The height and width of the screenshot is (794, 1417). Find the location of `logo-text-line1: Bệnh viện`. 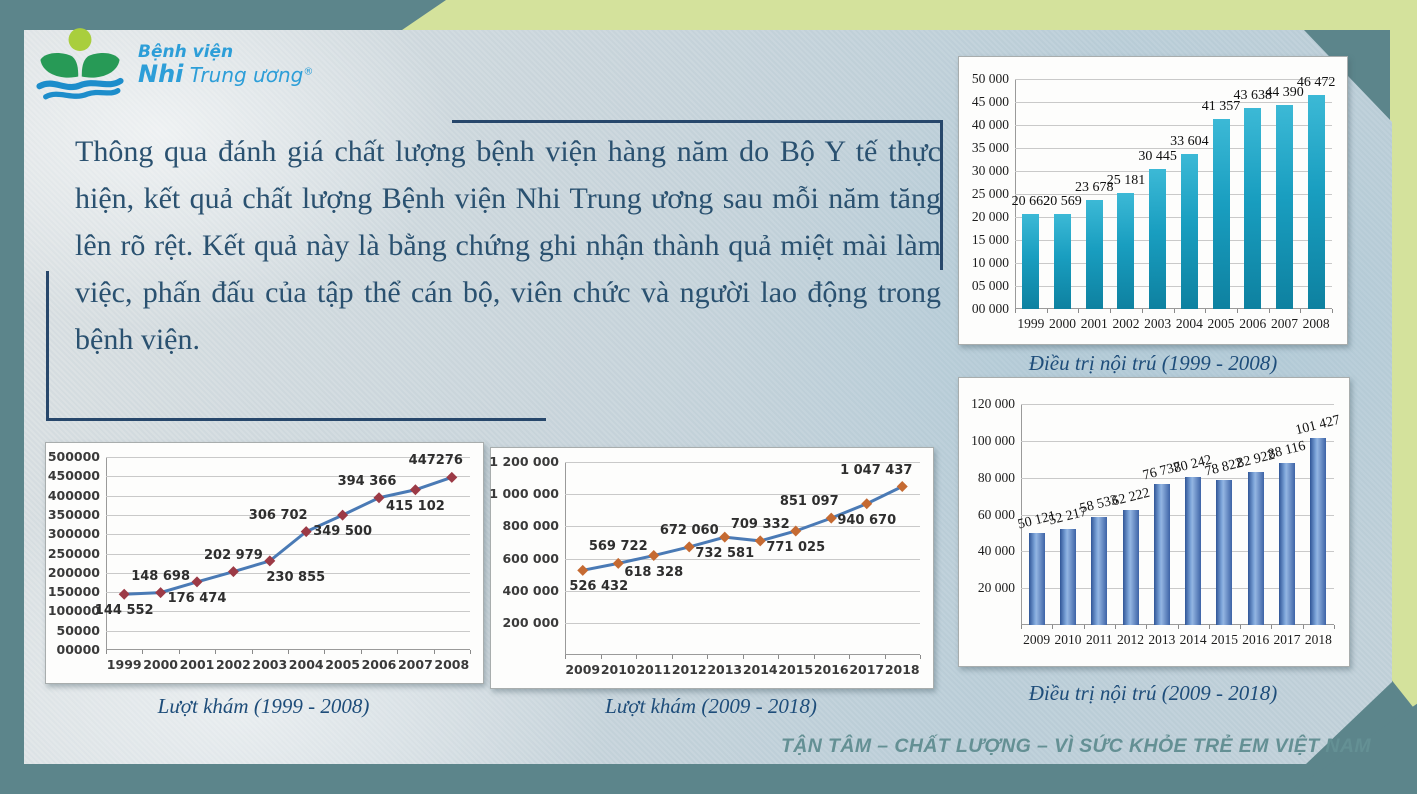

logo-text-line1: Bệnh viện is located at coordinates (186, 52).